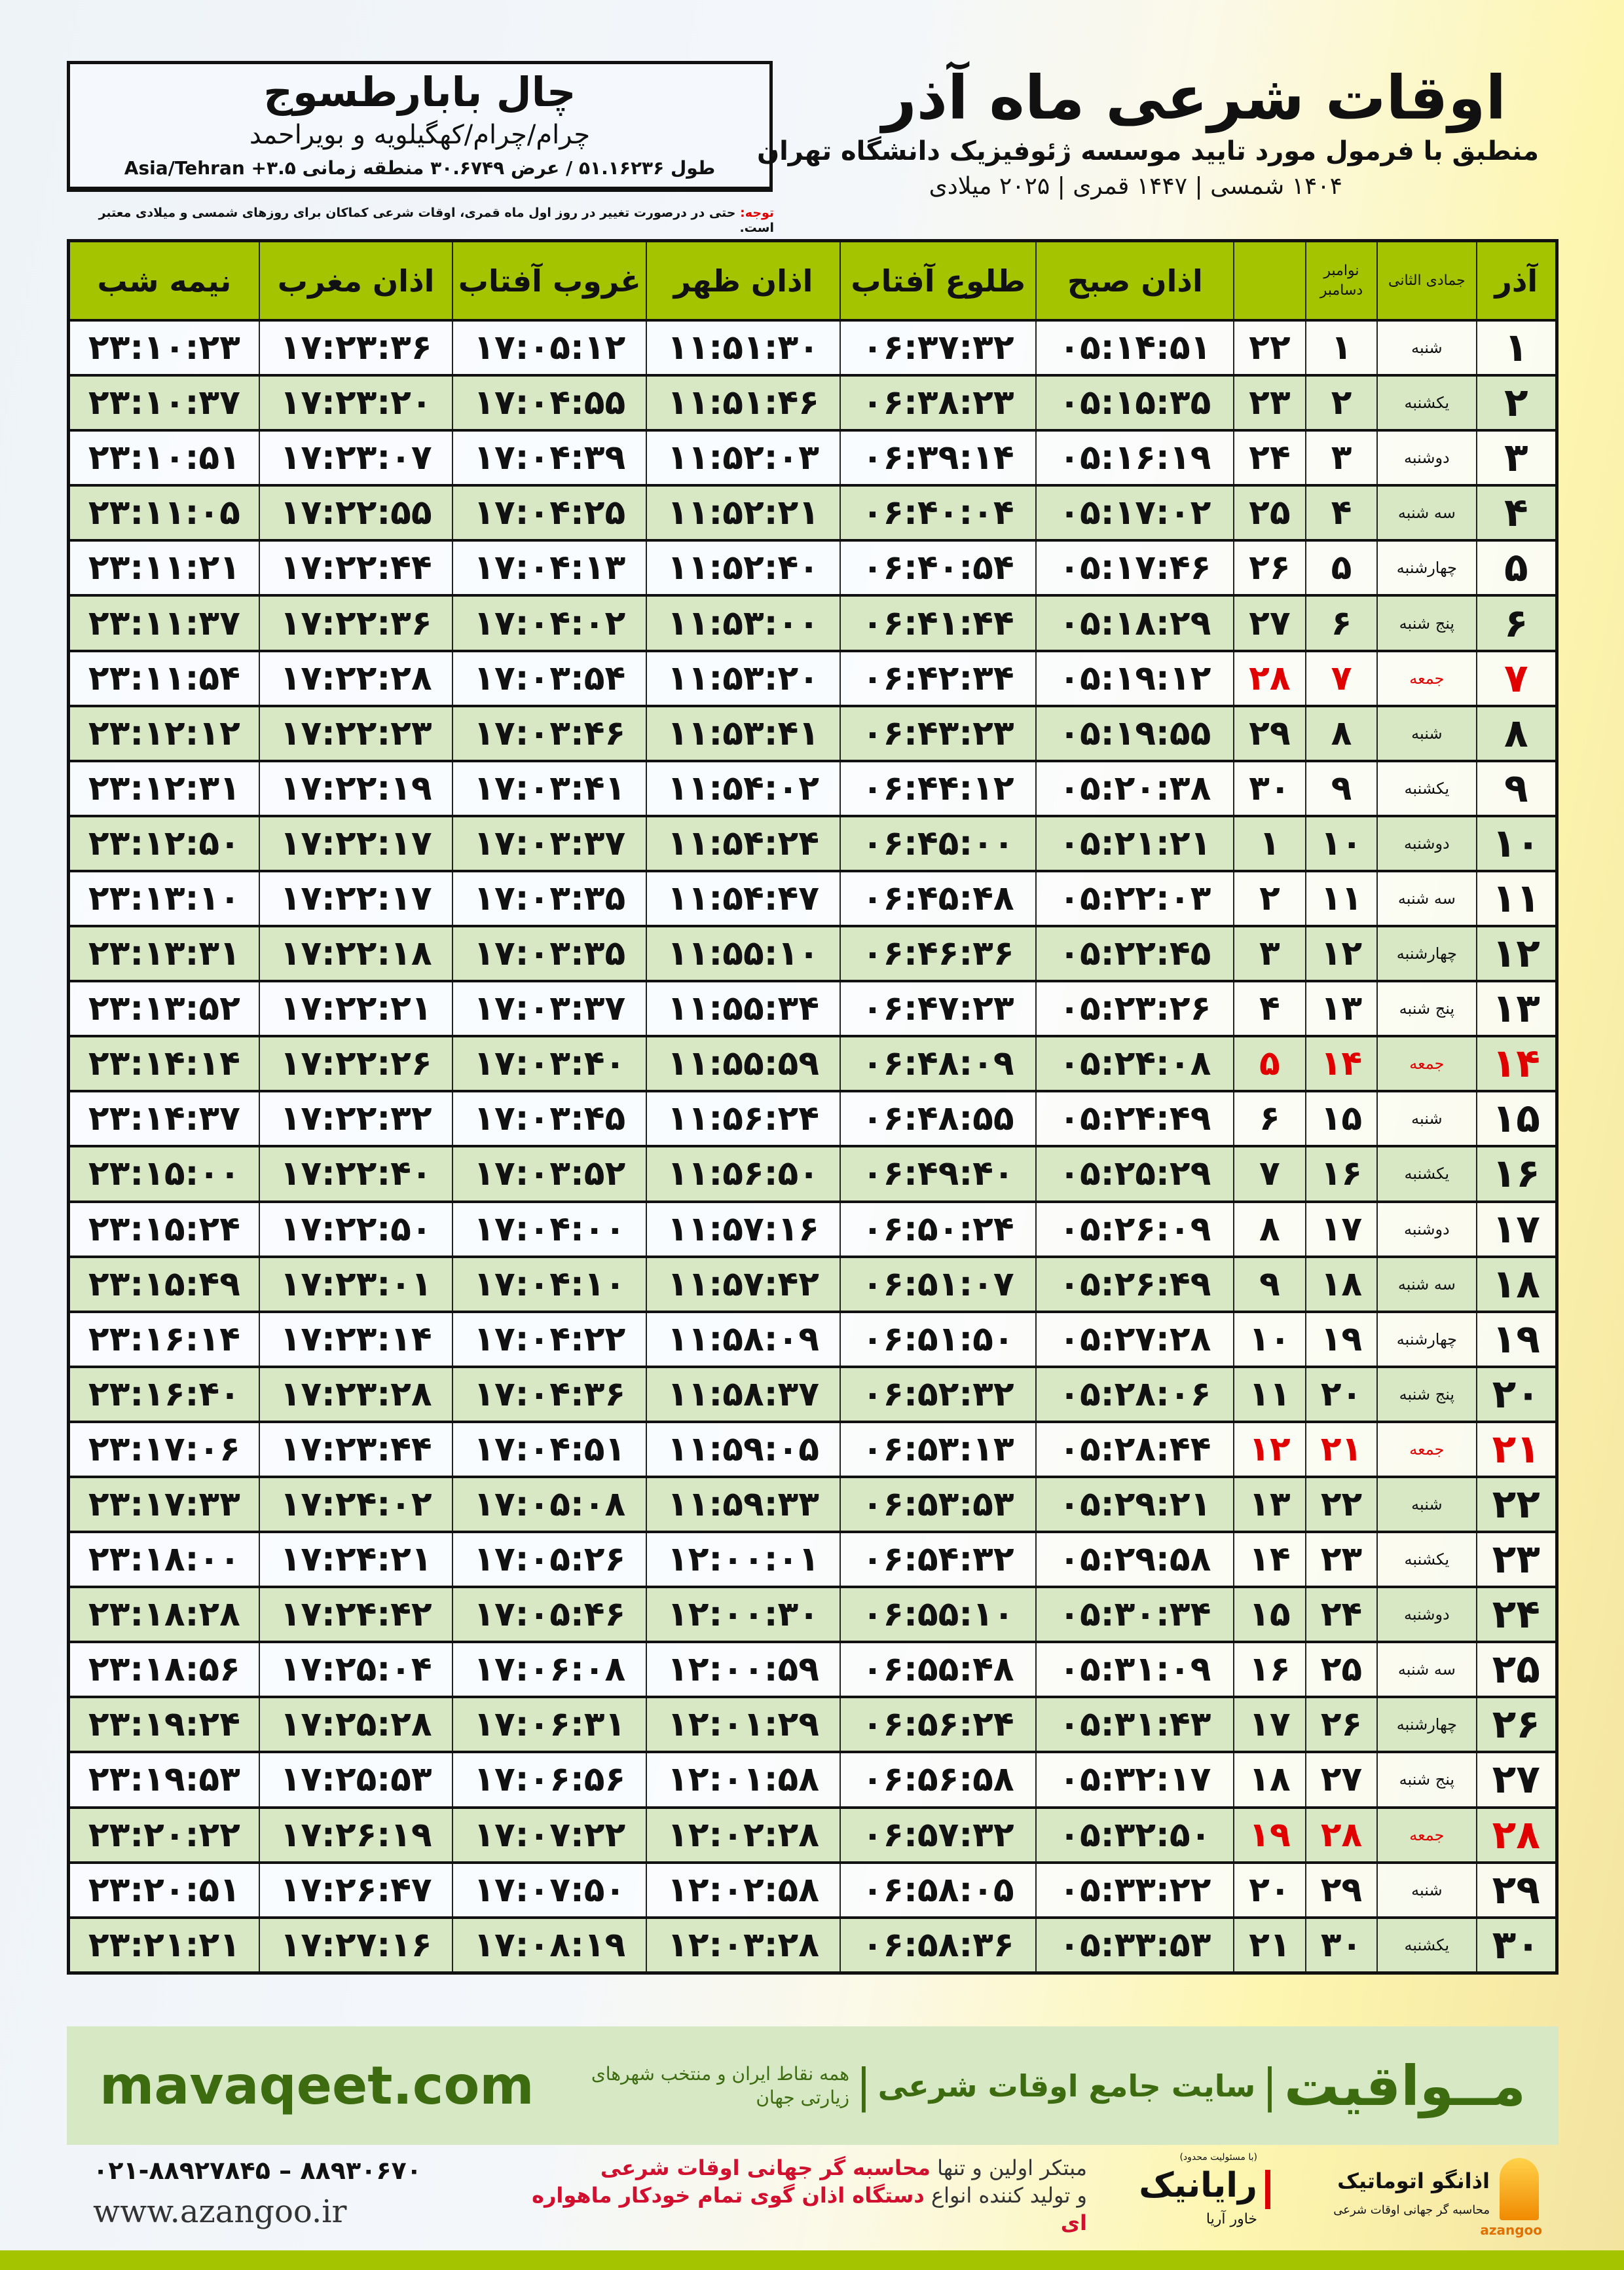 The width and height of the screenshot is (1624, 2270). I want to click on day-number: ۱۸, so click(1515, 1284).